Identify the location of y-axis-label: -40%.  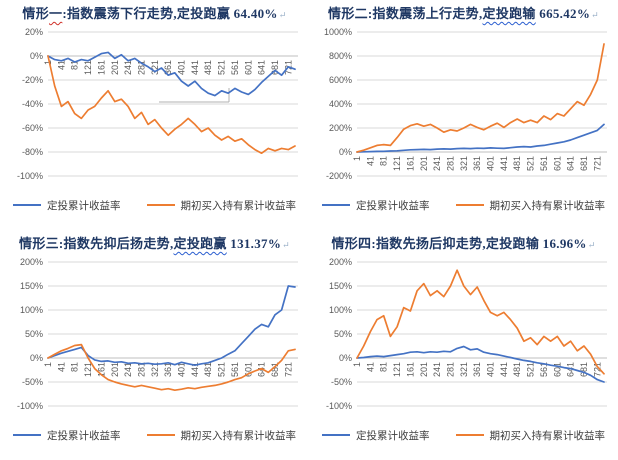
(32, 104).